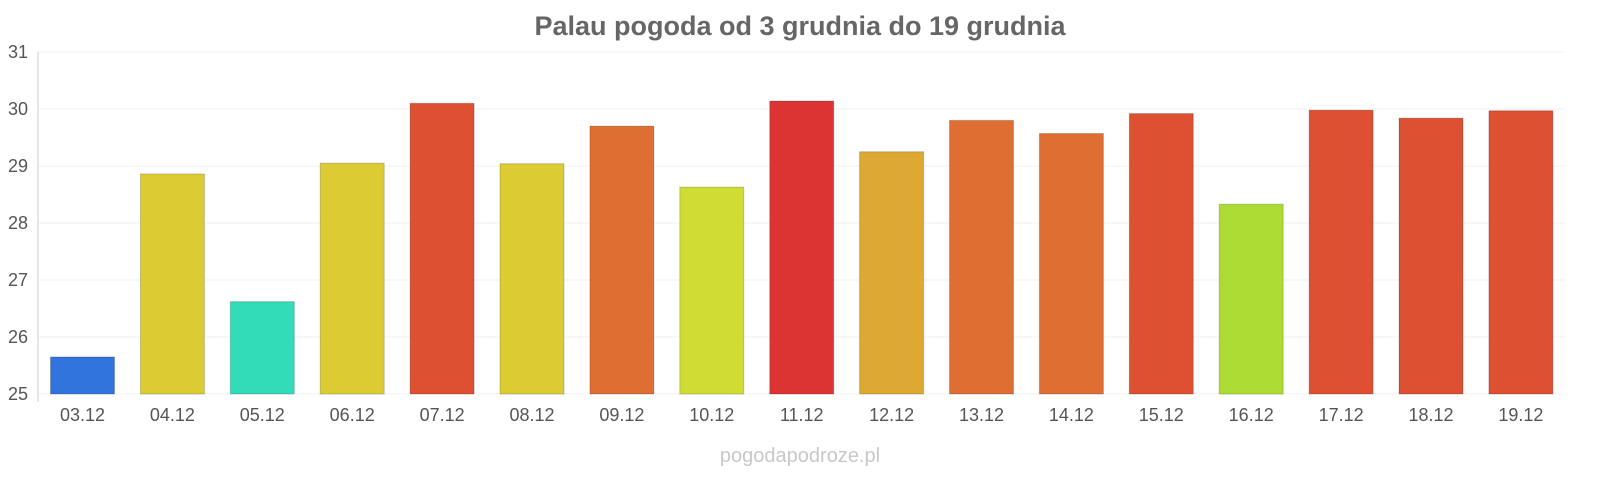  I want to click on bar-04.12, so click(172, 284).